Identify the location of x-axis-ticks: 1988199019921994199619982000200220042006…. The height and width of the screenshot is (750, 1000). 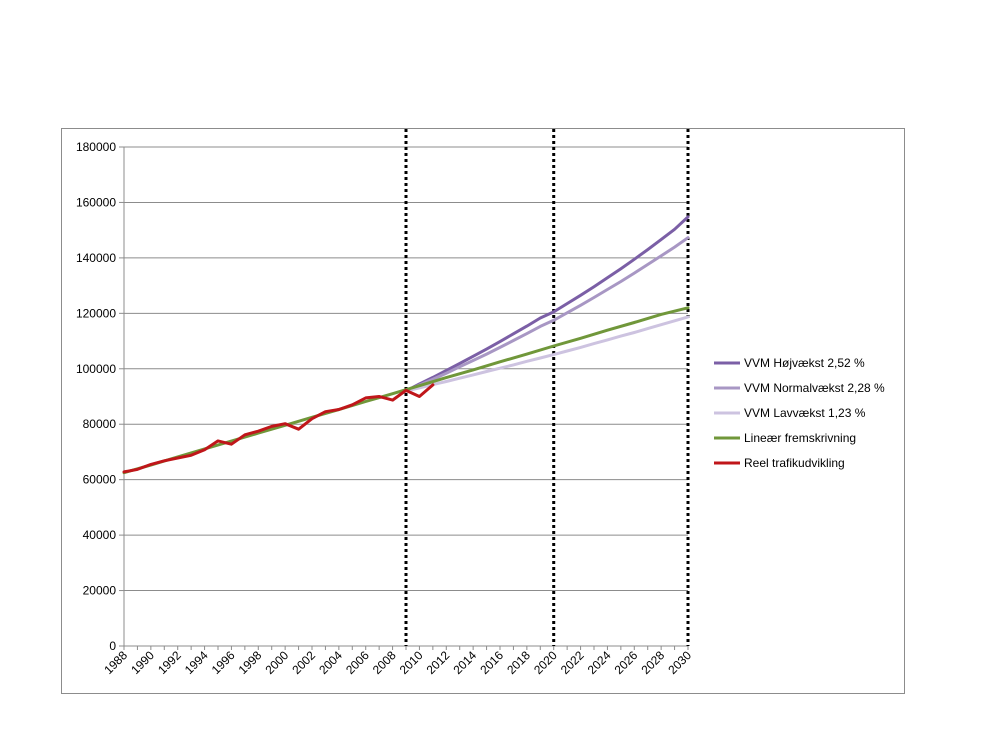
(397, 662).